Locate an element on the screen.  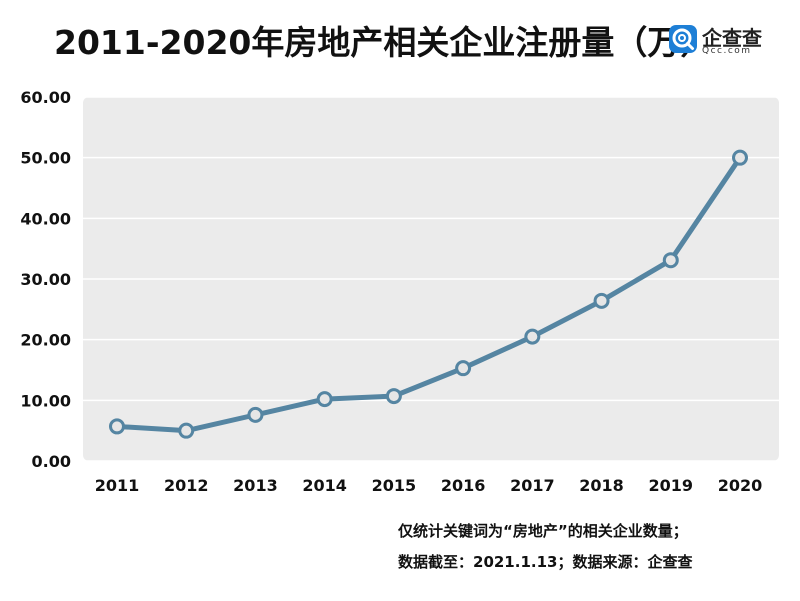
y-tick-label: 30.00 is located at coordinates (45, 279).